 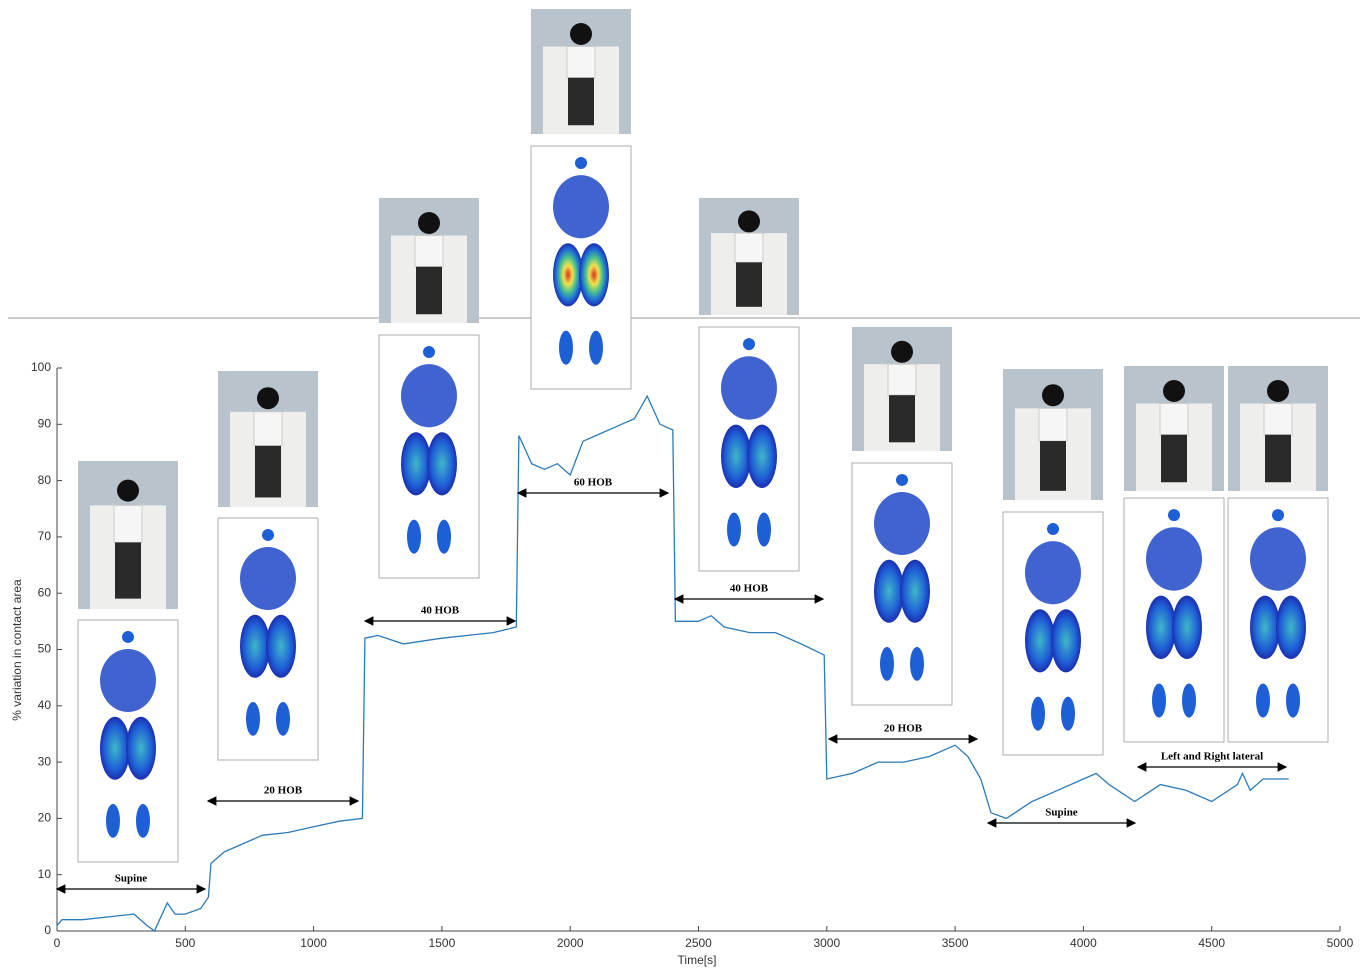 What do you see at coordinates (45, 818) in the screenshot?
I see `y-tick-label: 20` at bounding box center [45, 818].